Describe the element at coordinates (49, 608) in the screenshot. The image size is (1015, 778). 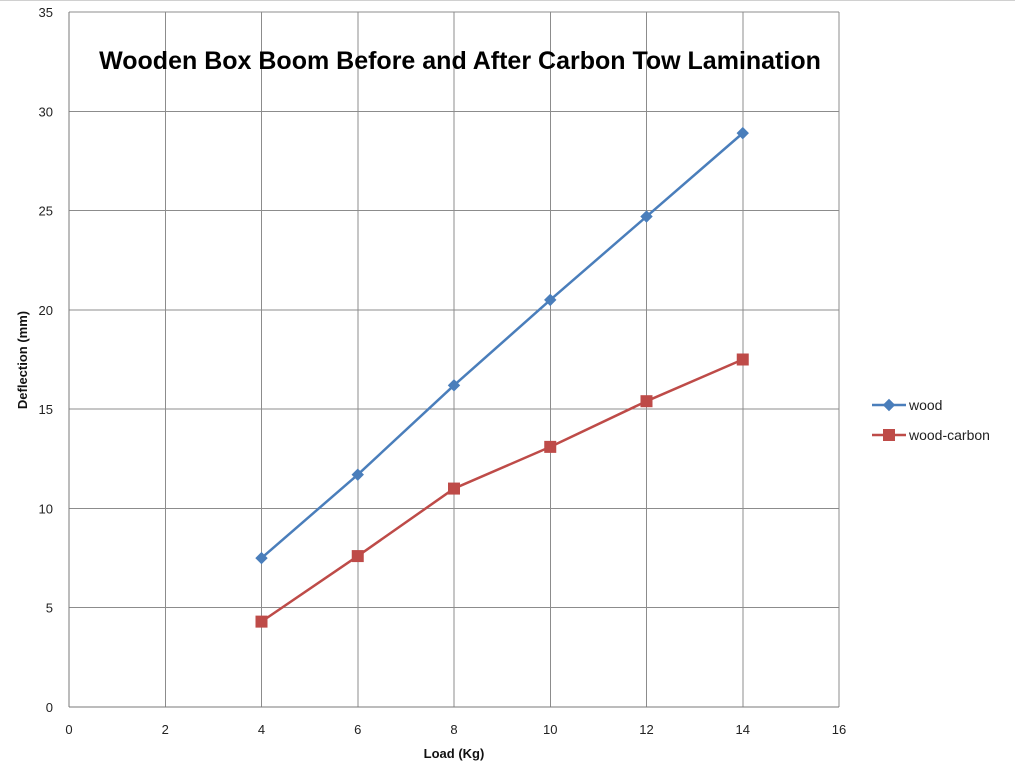
I see `y-tick-label: 5` at that location.